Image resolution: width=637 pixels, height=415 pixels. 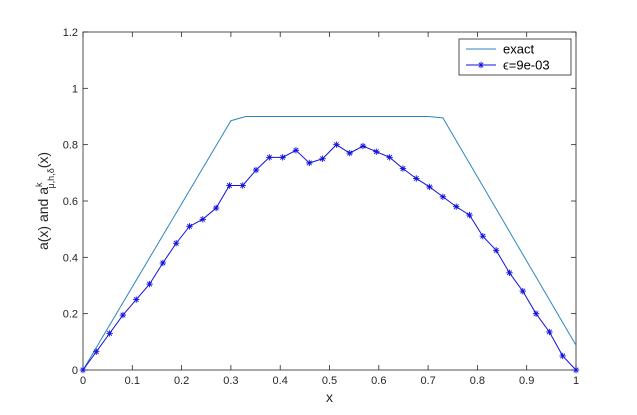 I want to click on x-tick-label: 0.9, so click(x=526, y=381).